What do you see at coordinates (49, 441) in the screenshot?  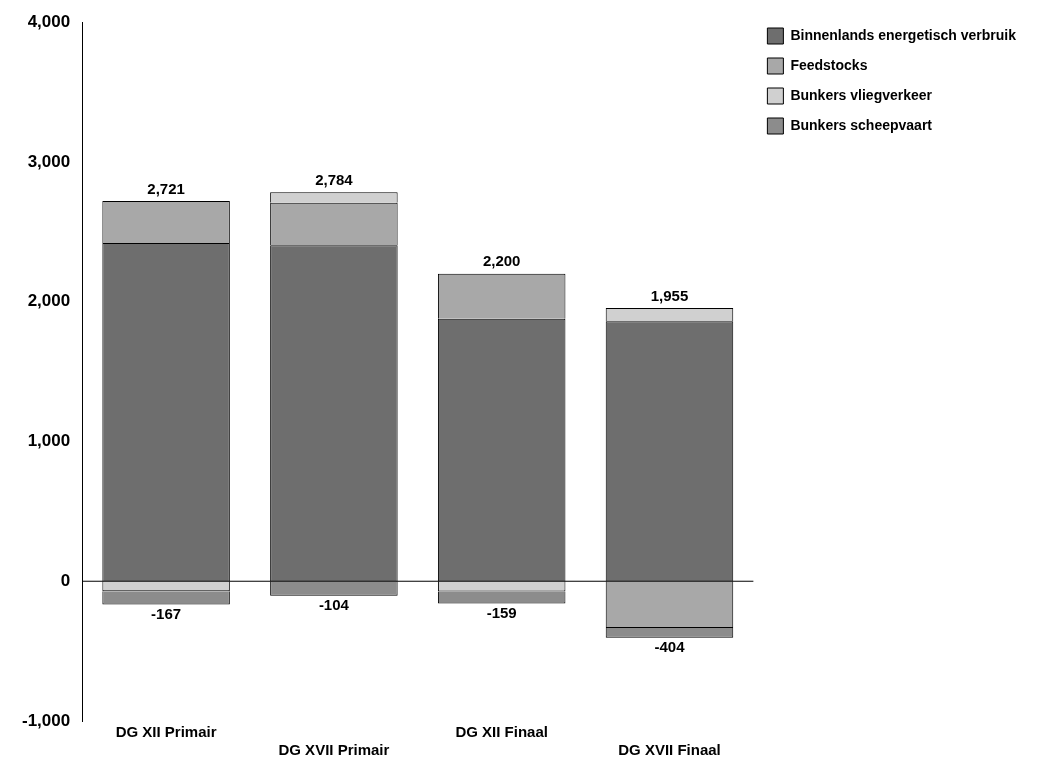 I see `y-tick-label: 1,000` at bounding box center [49, 441].